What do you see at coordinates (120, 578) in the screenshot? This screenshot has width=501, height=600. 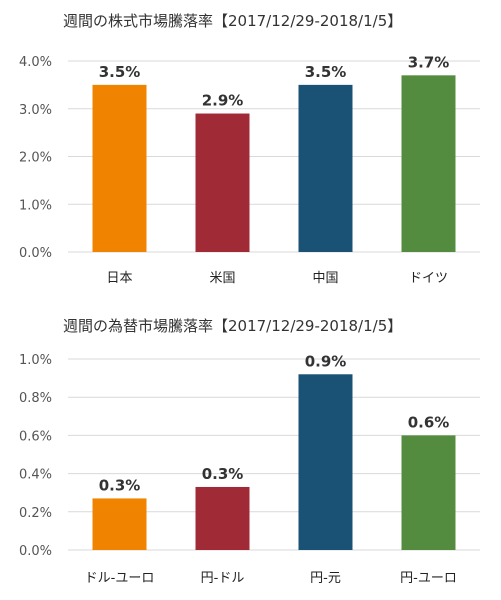 I see `category-label: ドル-ユーロ` at bounding box center [120, 578].